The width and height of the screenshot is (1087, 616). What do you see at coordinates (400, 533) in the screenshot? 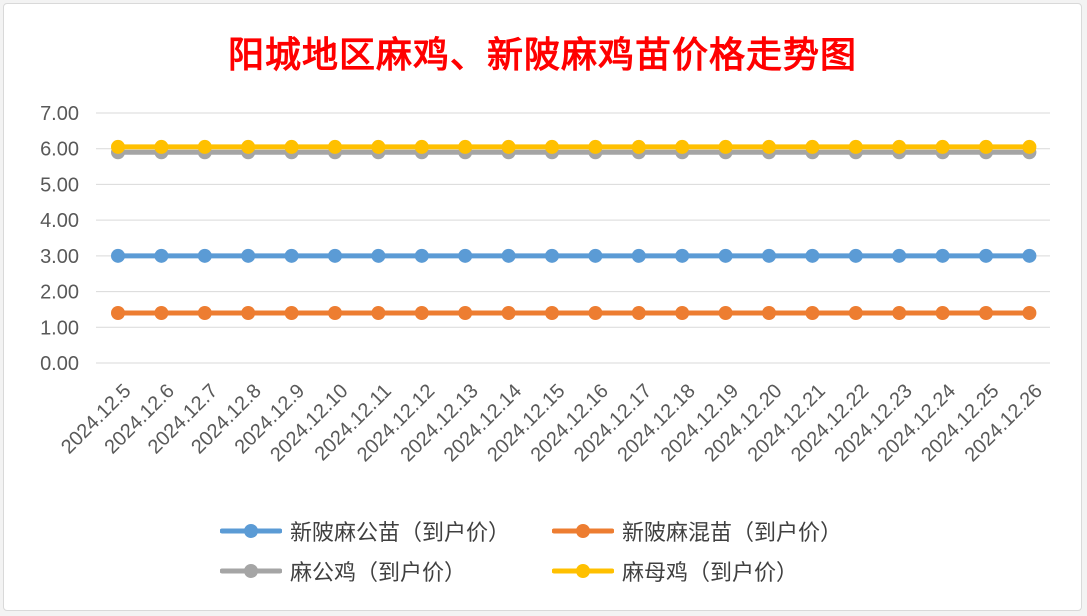
I see `legend-label: 新陂麻公苗（到户价）` at bounding box center [400, 533].